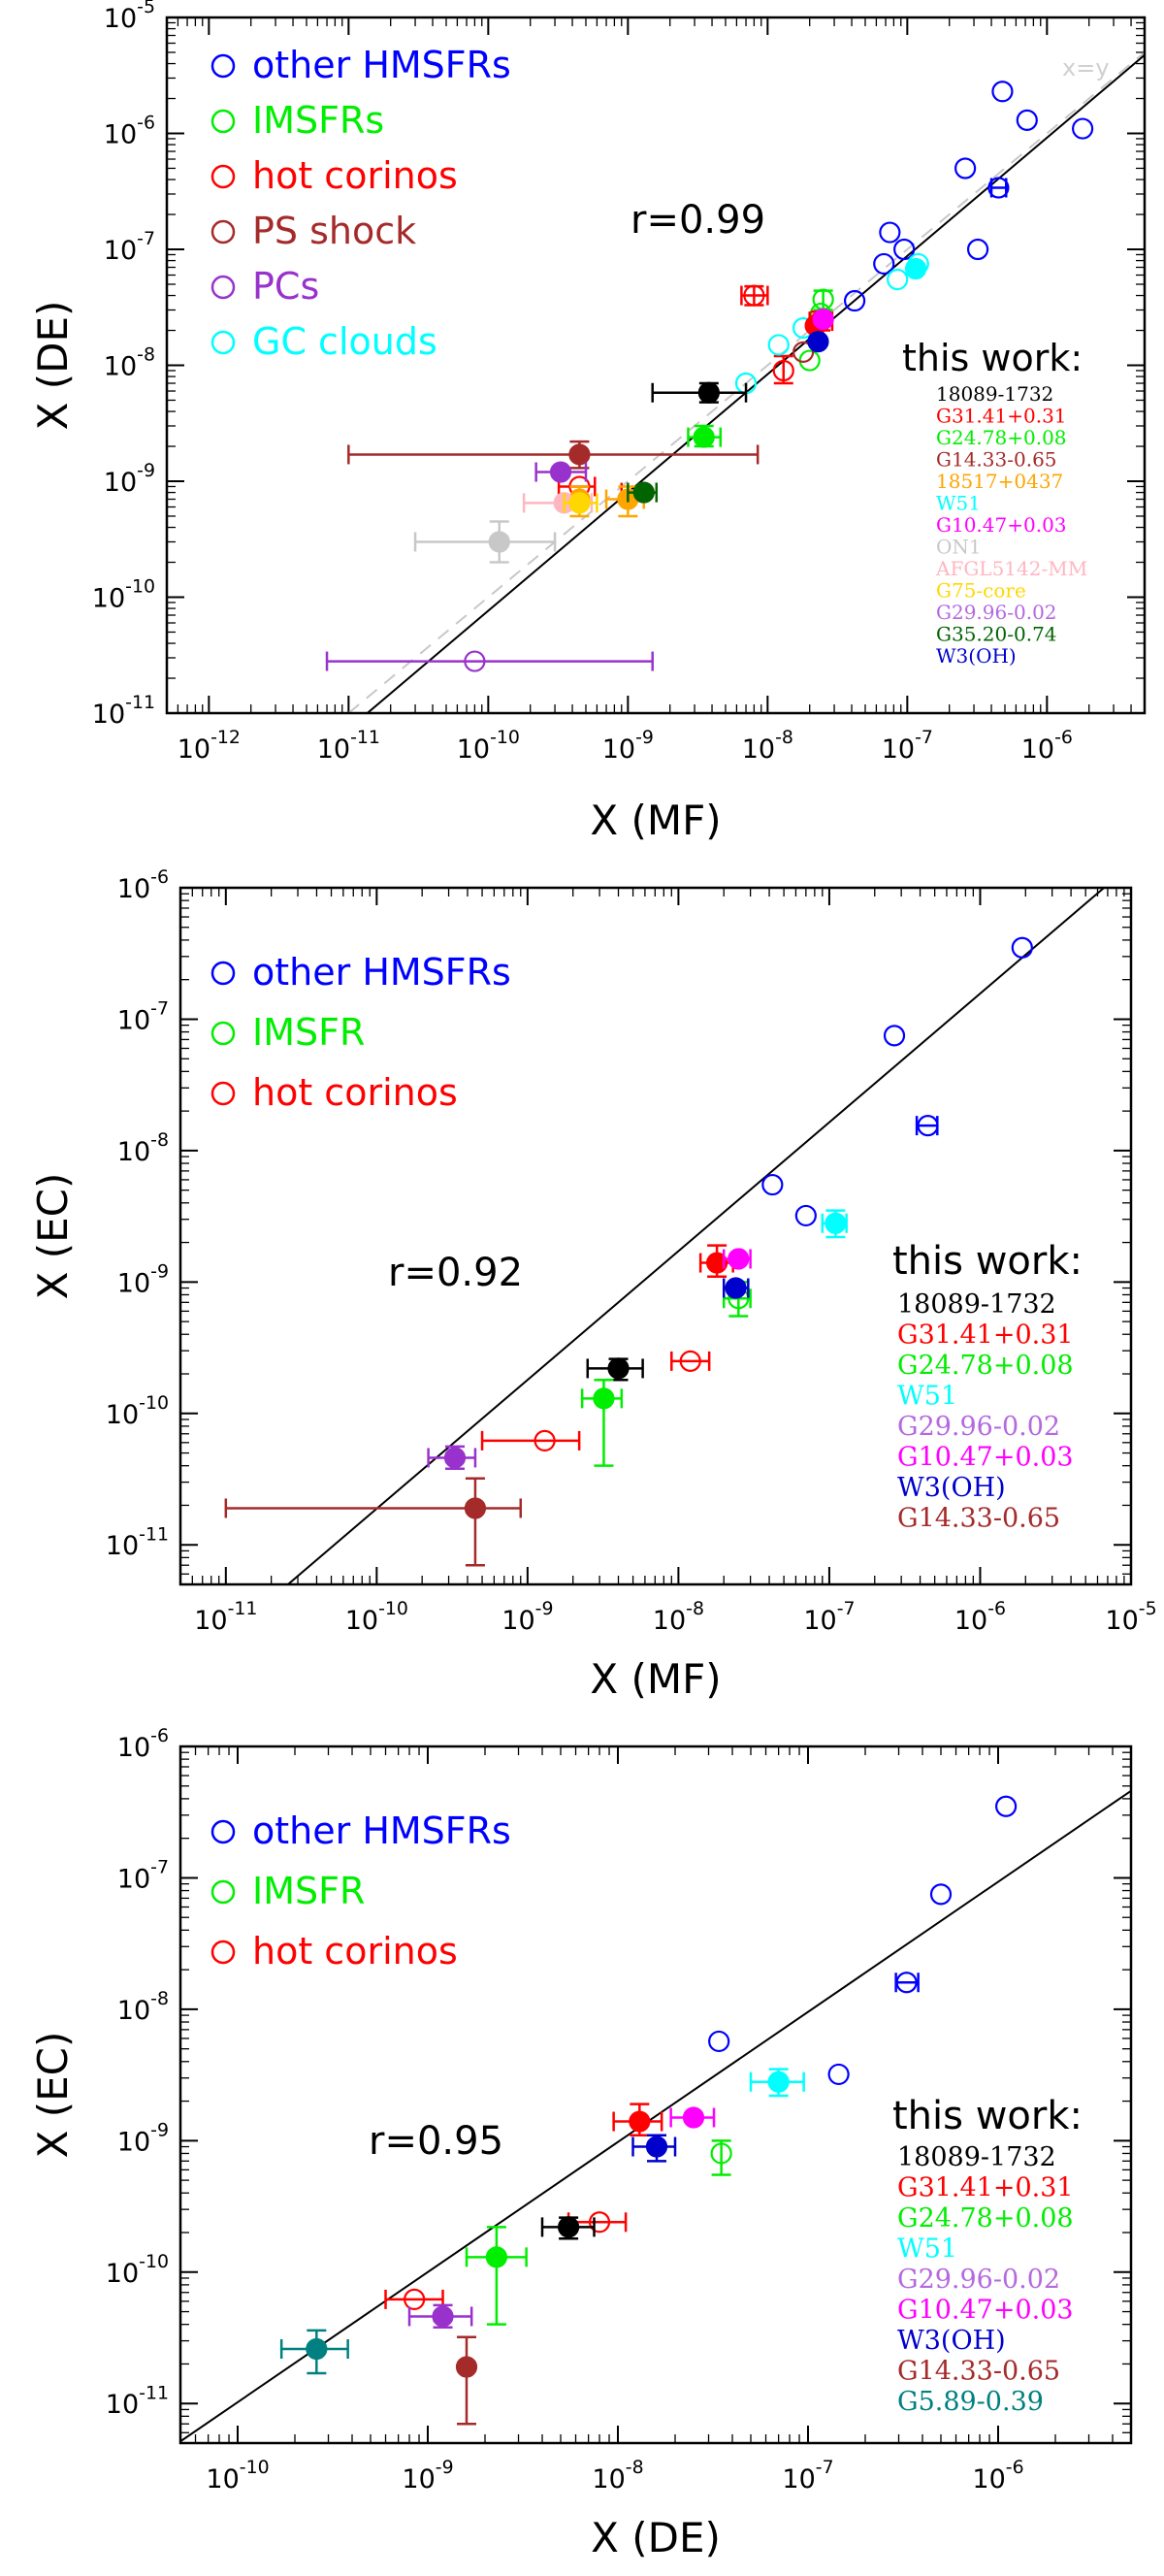 This screenshot has height=2576, width=1164. Describe the element at coordinates (1086, 68) in the screenshot. I see `diagonal-label: x=y` at that location.